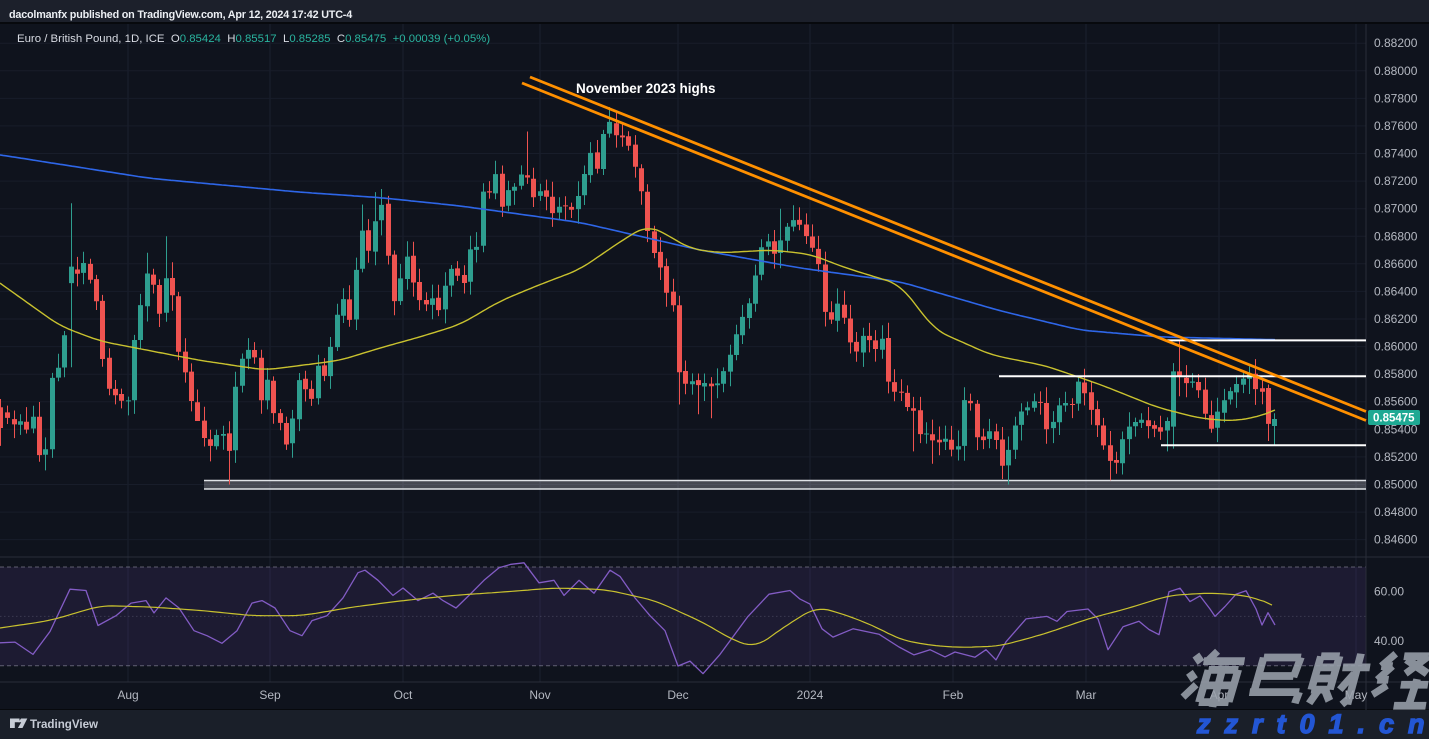 The height and width of the screenshot is (739, 1429). I want to click on svg-text: 40.00, so click(1389, 641).